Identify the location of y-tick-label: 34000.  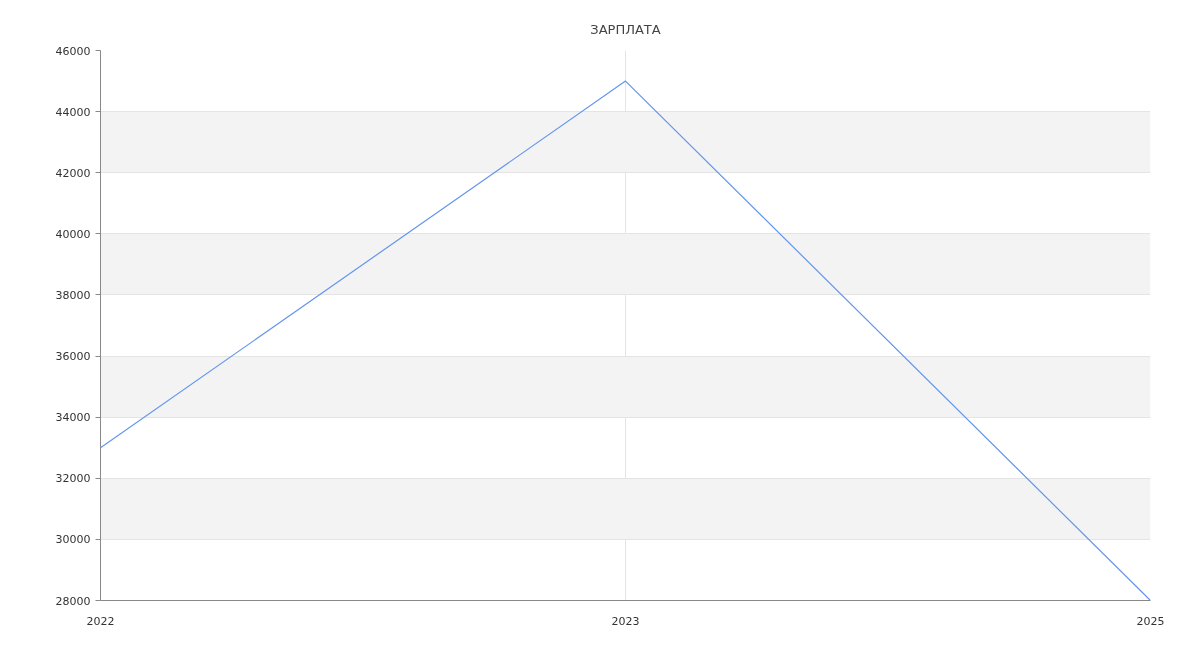
(73, 418).